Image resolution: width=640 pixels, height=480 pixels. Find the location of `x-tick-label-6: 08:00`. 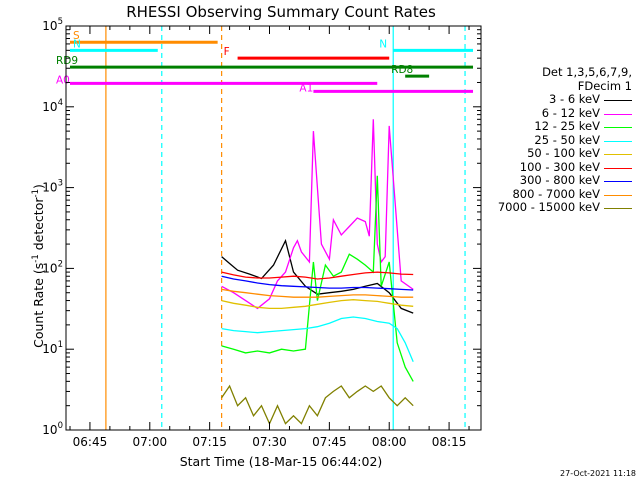

x-tick-label-6: 08:00 is located at coordinates (389, 442).